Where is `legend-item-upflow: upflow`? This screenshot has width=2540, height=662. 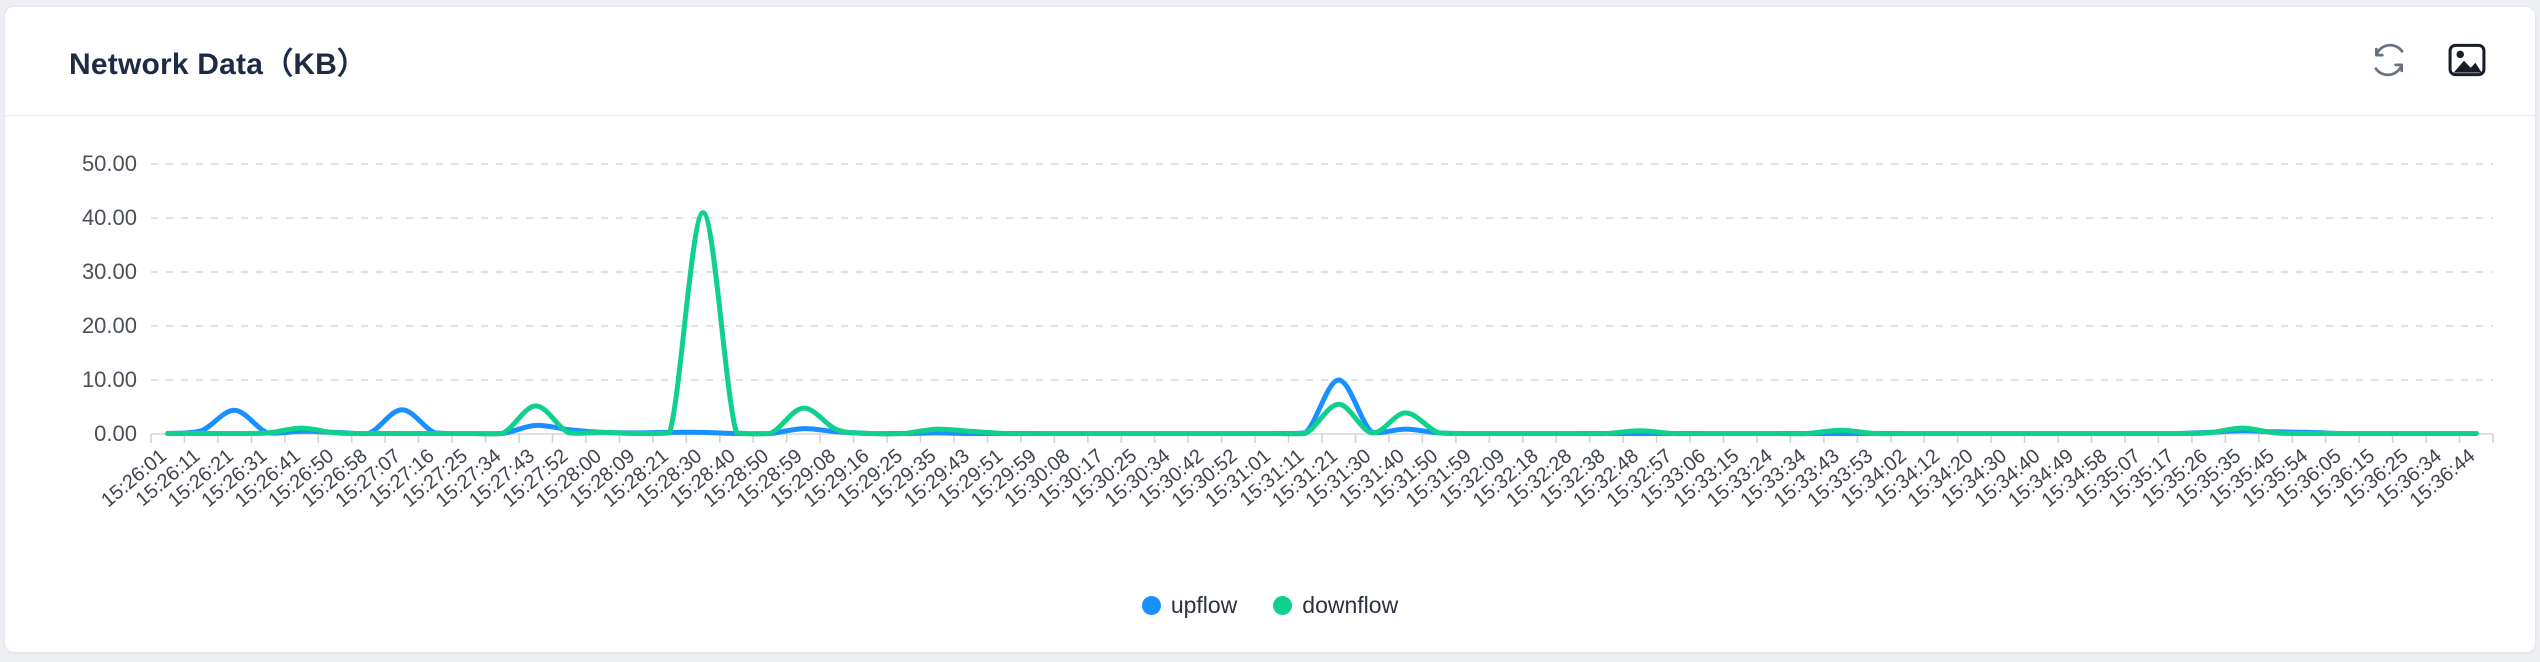 legend-item-upflow: upflow is located at coordinates (1189, 605).